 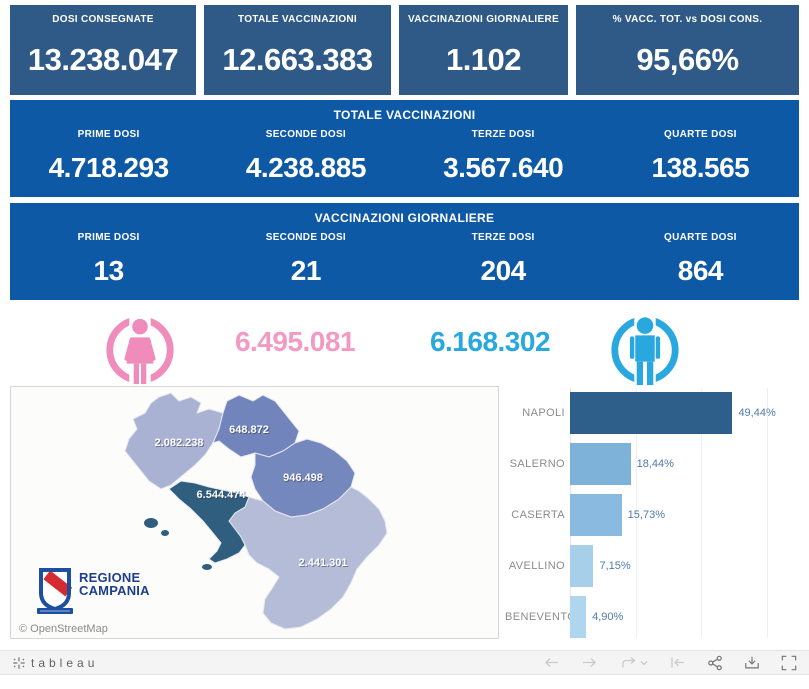 I want to click on bar-row-salerno: SALERNO 18,44%, so click(x=652, y=464).